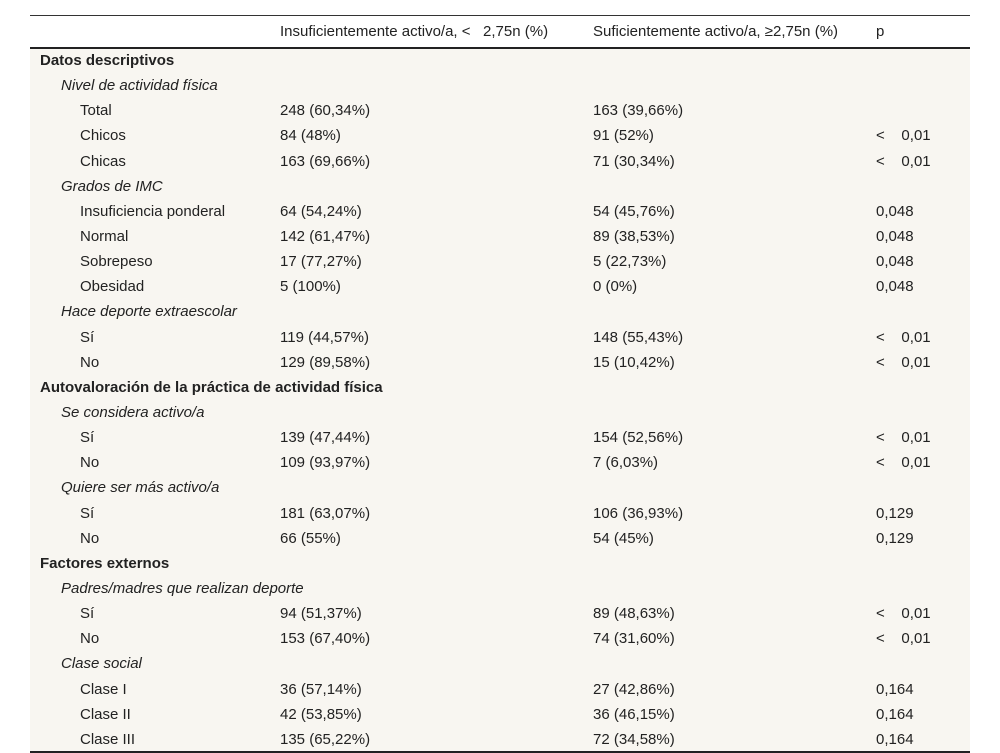 The image size is (1000, 753). Describe the element at coordinates (112, 186) in the screenshot. I see `group-title: Grados de IMC` at that location.